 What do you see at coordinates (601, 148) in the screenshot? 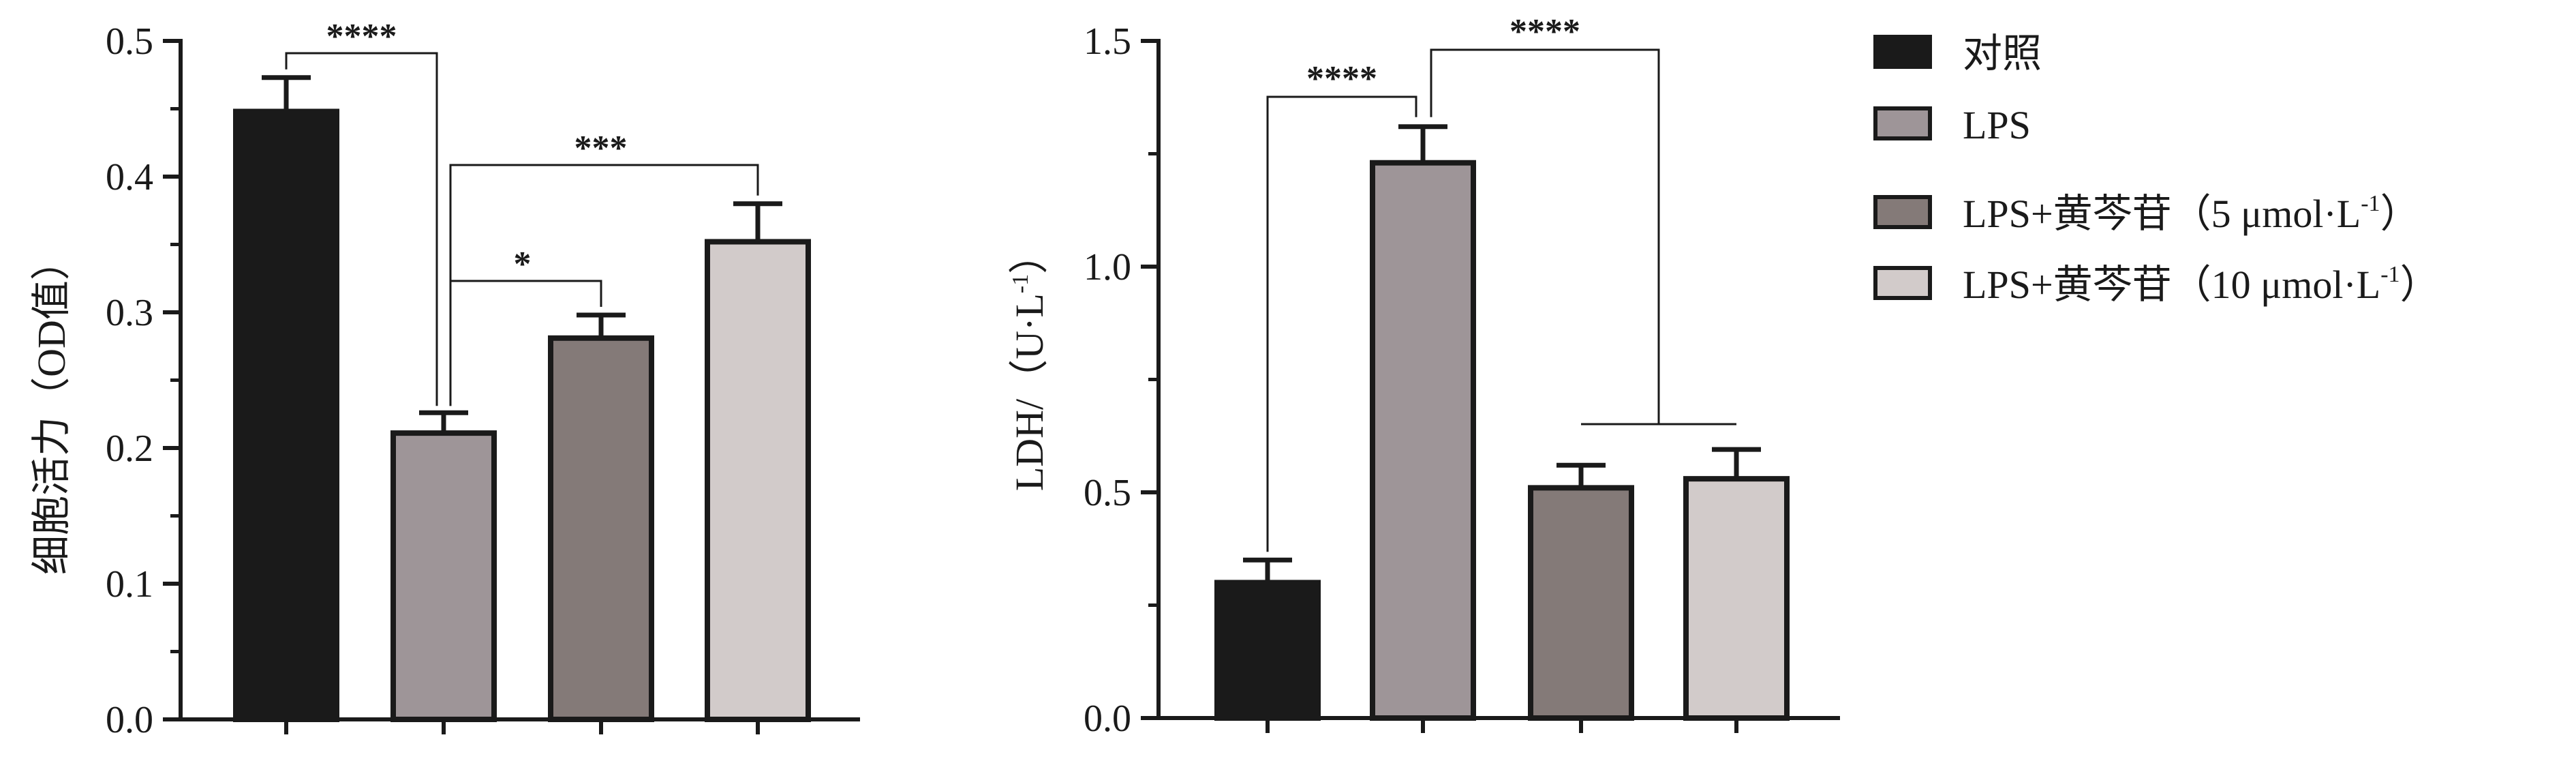
I see `chart1-significance-label: ***` at bounding box center [601, 148].